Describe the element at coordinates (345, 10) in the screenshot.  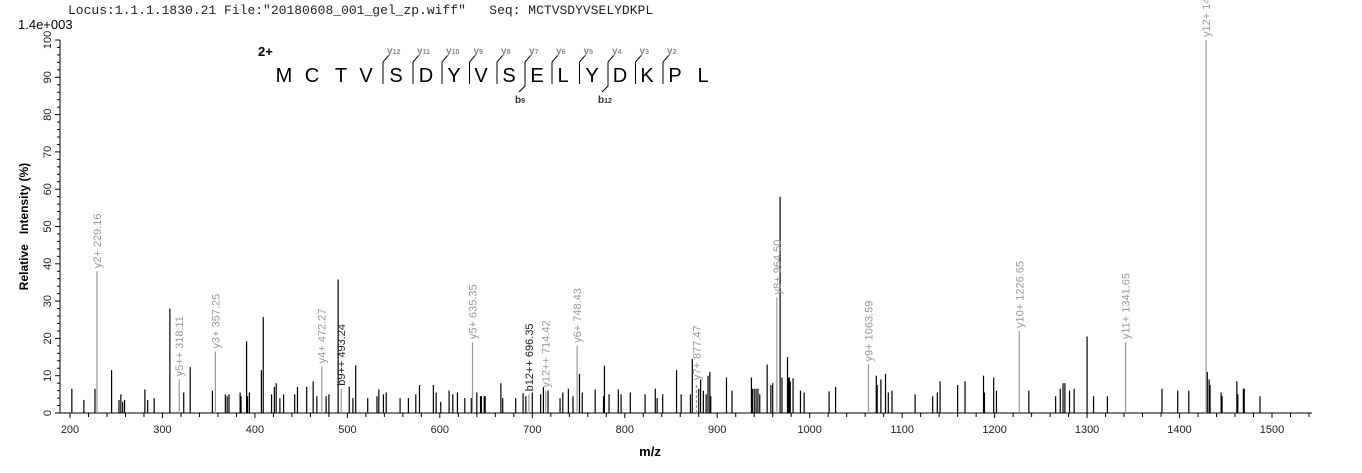
I see `file-text: File:"20180608_001_gel_zp.wiff"` at that location.